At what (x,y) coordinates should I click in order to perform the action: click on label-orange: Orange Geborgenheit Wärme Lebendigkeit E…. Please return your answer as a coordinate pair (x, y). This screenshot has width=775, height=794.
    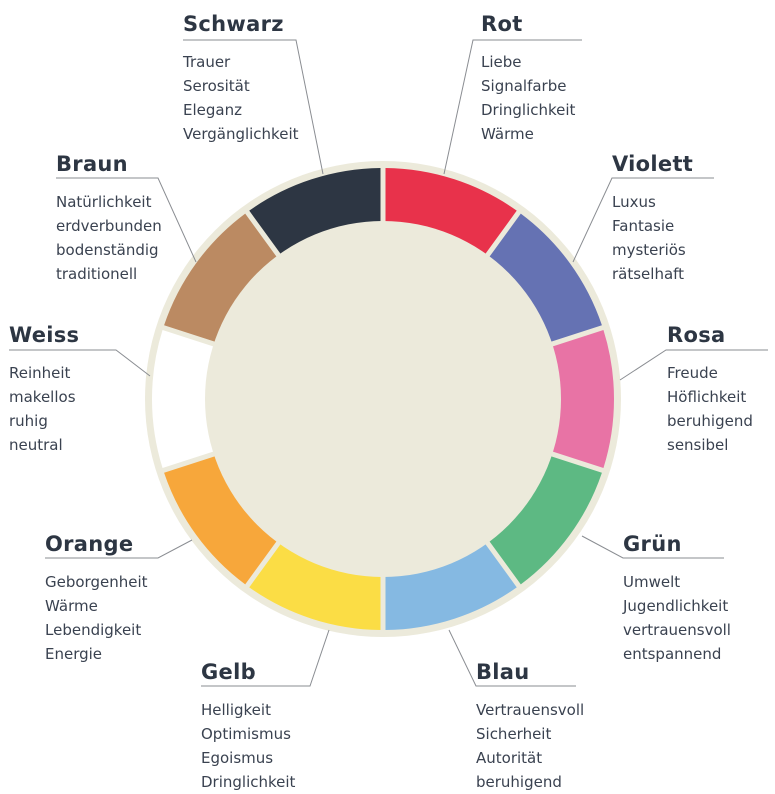
    Looking at the image, I should click on (96, 598).